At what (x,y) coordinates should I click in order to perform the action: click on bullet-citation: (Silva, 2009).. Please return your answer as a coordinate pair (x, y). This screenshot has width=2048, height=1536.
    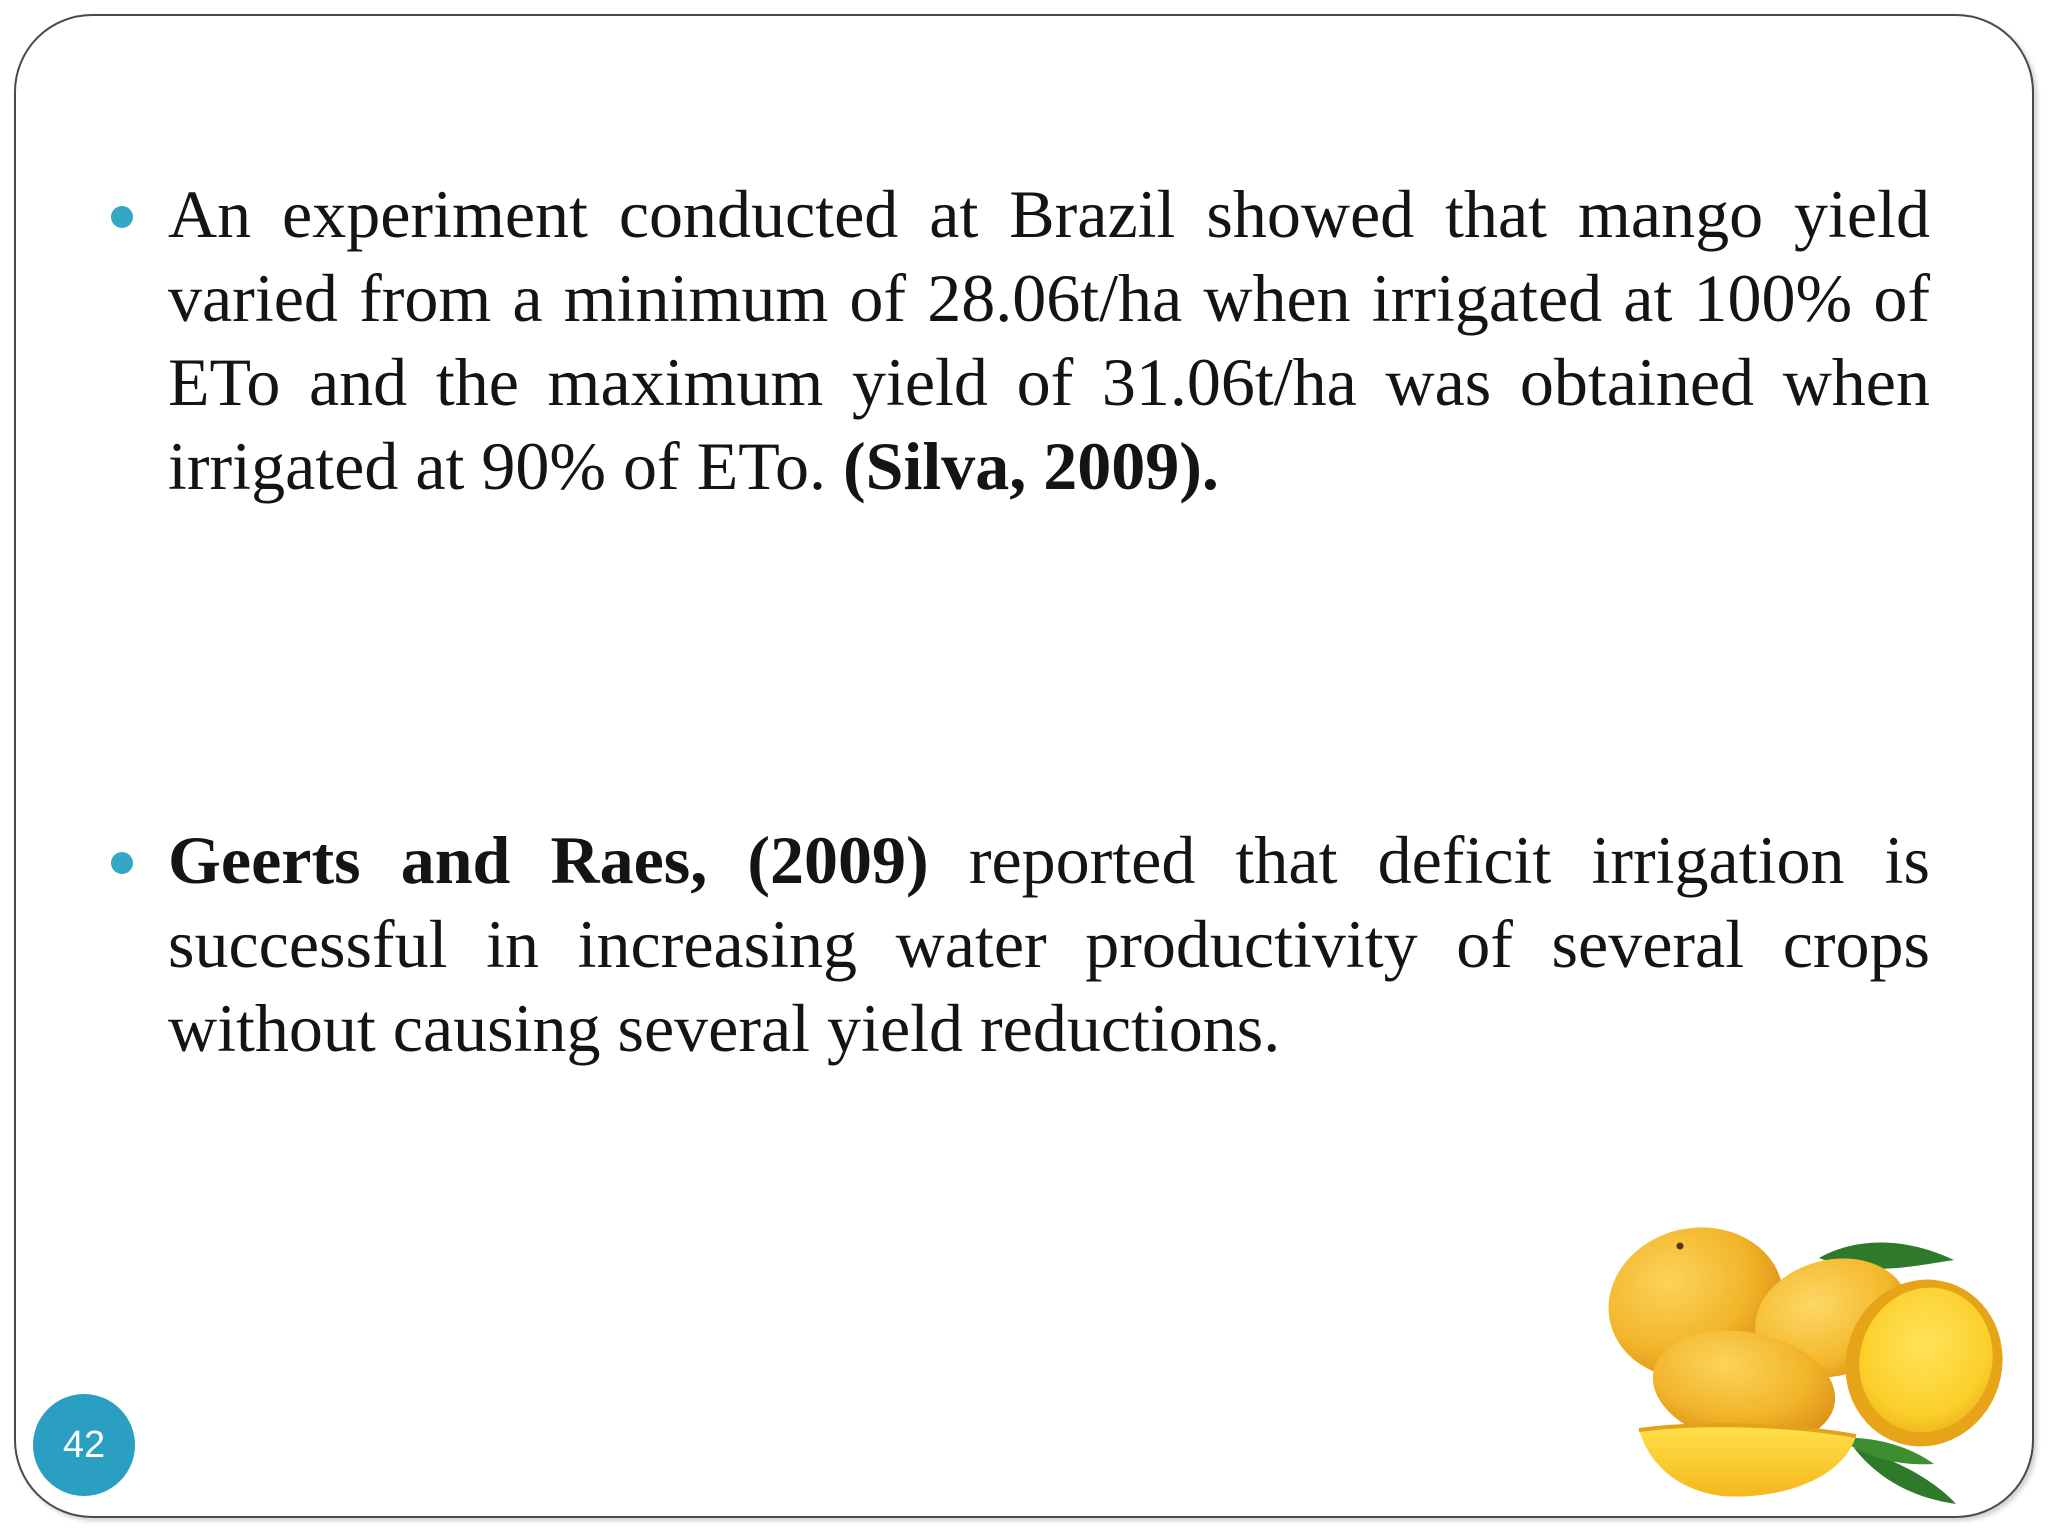
    Looking at the image, I should click on (1031, 466).